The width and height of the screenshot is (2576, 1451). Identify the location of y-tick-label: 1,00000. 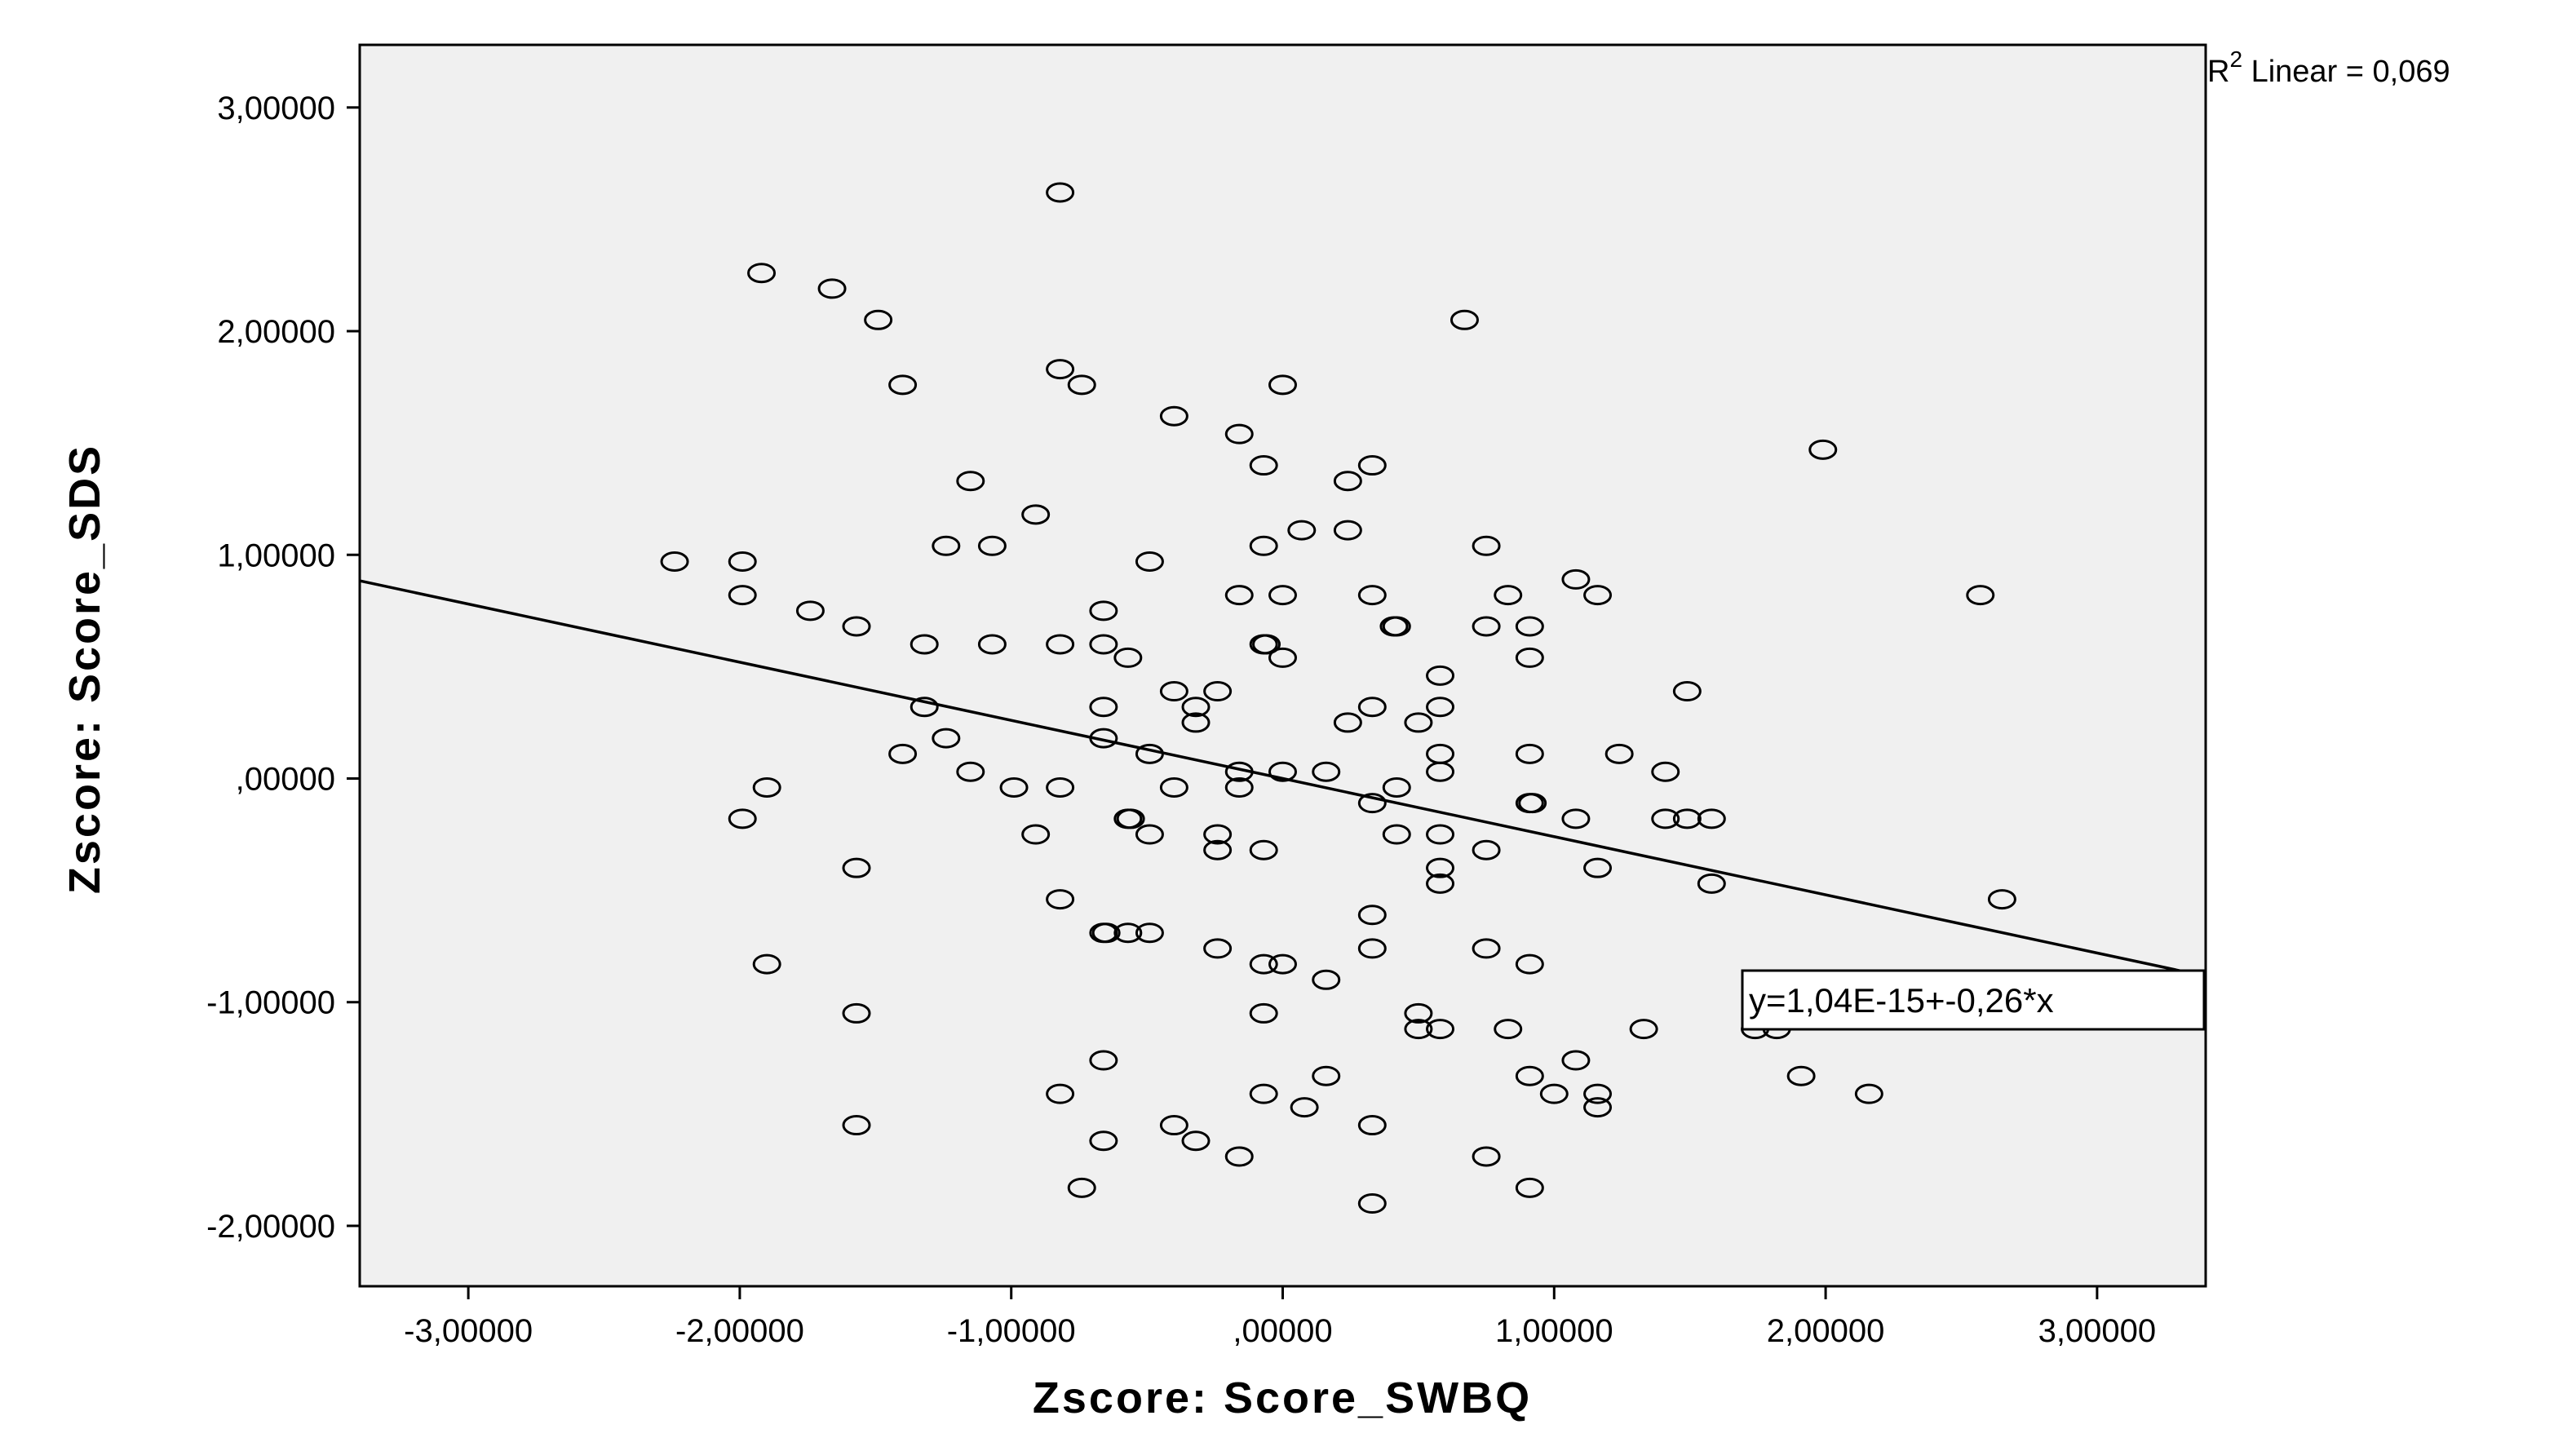
(276, 555).